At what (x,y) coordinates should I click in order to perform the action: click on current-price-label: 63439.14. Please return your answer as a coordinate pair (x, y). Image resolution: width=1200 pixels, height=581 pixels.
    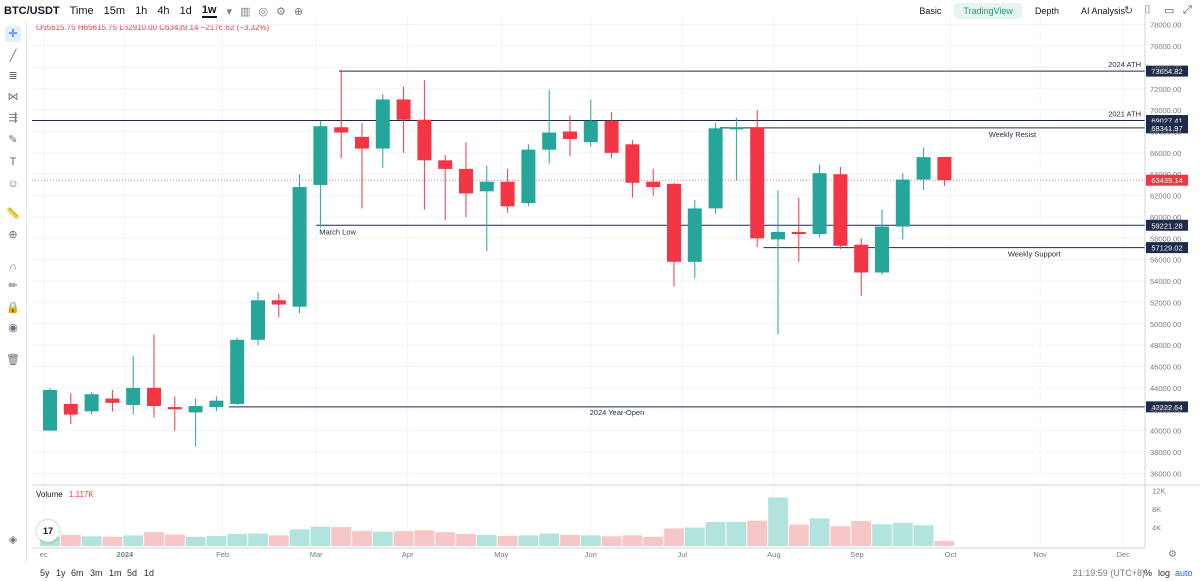
    Looking at the image, I should click on (1166, 180).